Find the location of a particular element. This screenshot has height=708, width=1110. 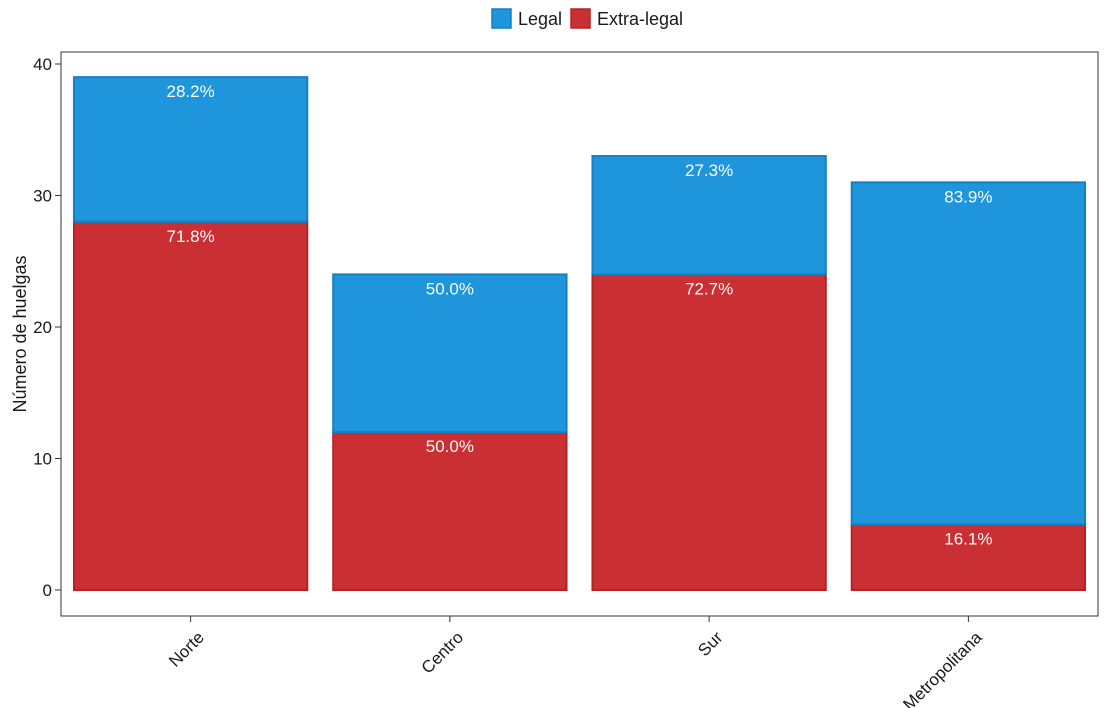

bar-norte-extra-legal is located at coordinates (190, 406).